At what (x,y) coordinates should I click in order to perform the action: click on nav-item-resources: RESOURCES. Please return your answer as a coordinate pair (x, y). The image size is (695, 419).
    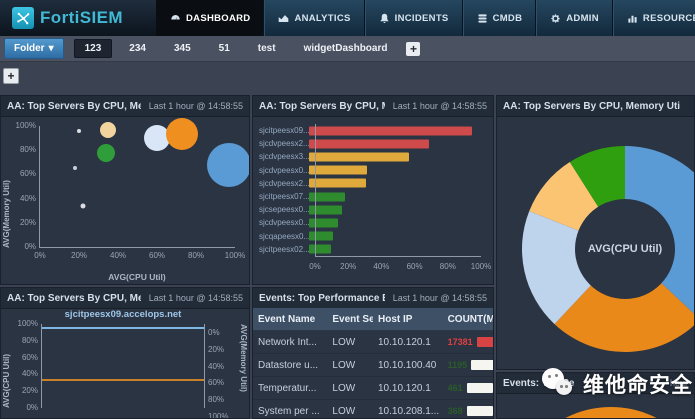
    Looking at the image, I should click on (653, 18).